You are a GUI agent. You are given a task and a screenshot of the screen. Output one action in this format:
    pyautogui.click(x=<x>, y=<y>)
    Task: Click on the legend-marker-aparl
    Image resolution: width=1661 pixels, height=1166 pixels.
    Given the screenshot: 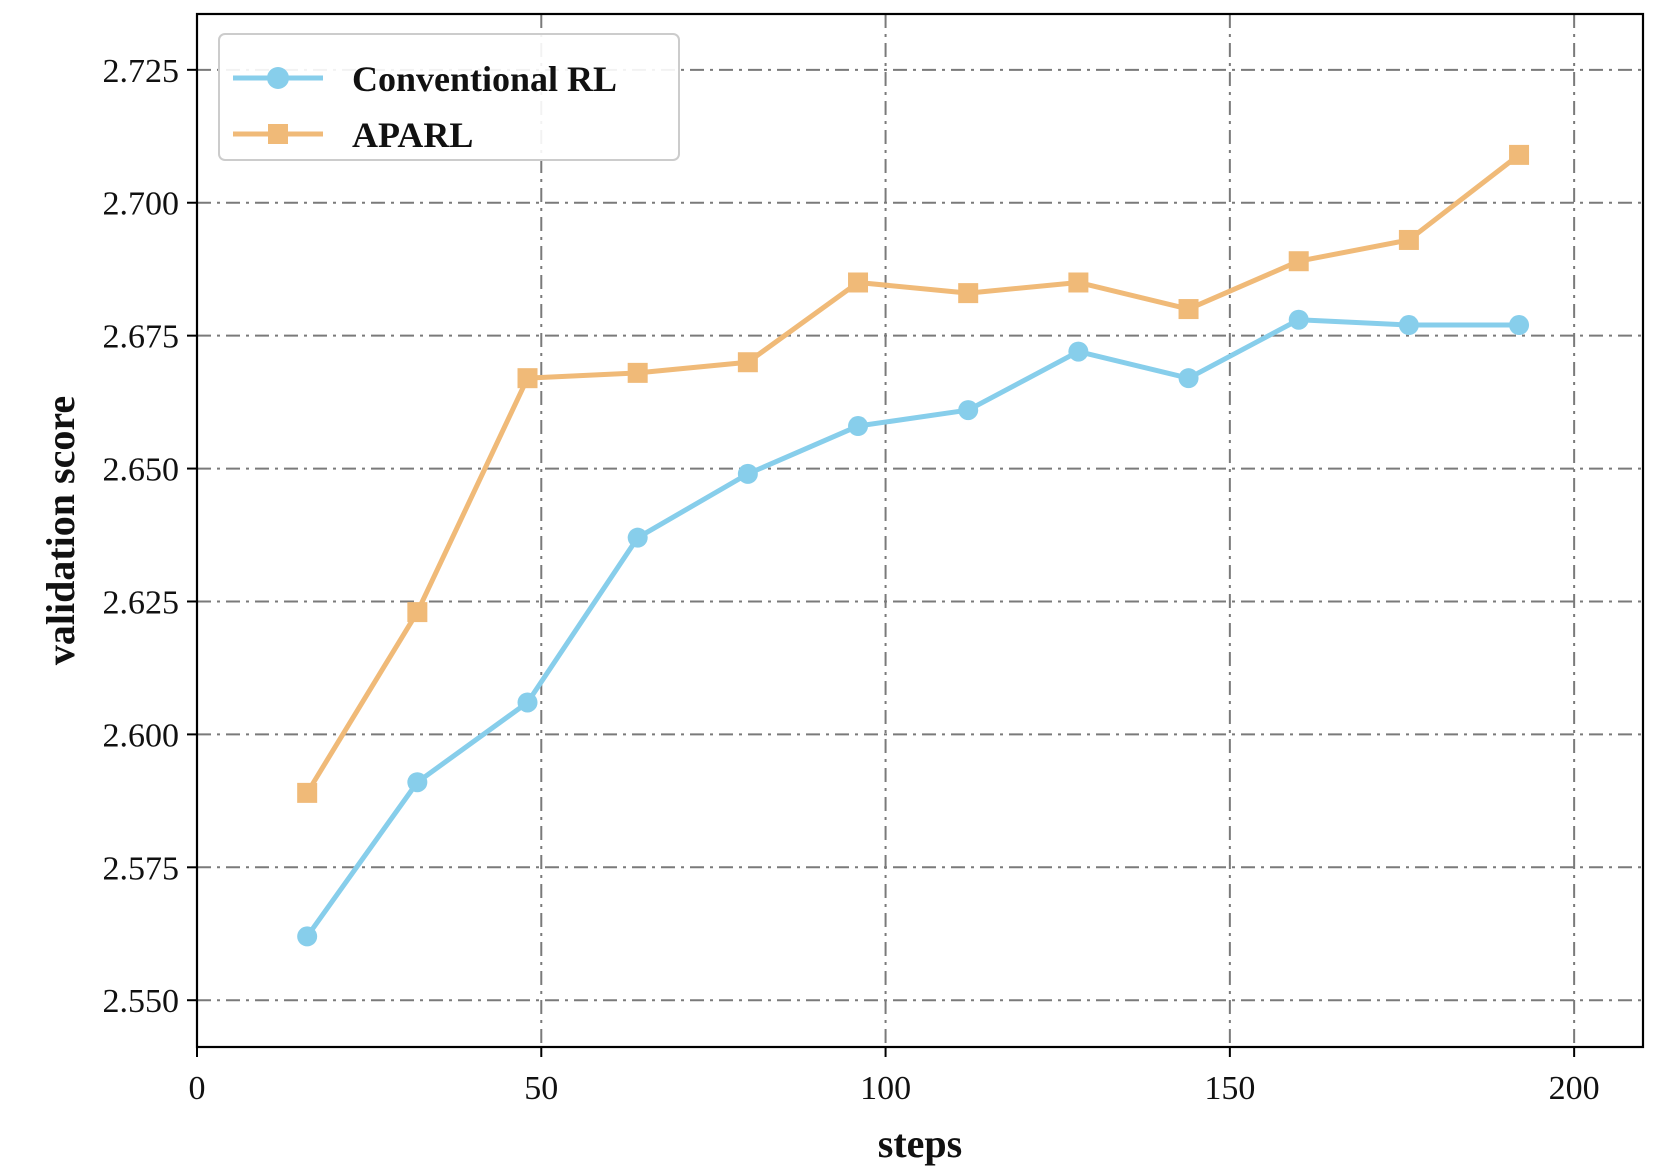 What is the action you would take?
    pyautogui.click(x=278, y=134)
    